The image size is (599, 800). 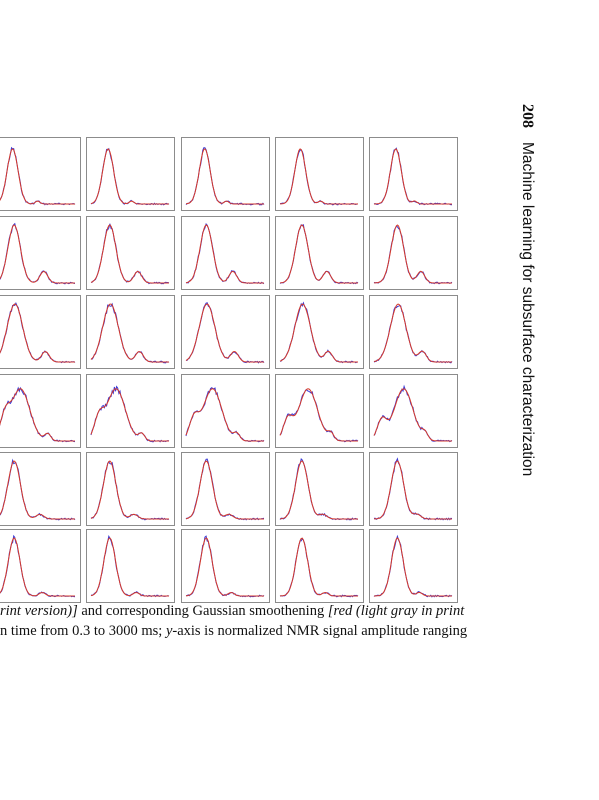 What do you see at coordinates (39, 611) in the screenshot?
I see `caption-italic-fragment: rint version)]` at bounding box center [39, 611].